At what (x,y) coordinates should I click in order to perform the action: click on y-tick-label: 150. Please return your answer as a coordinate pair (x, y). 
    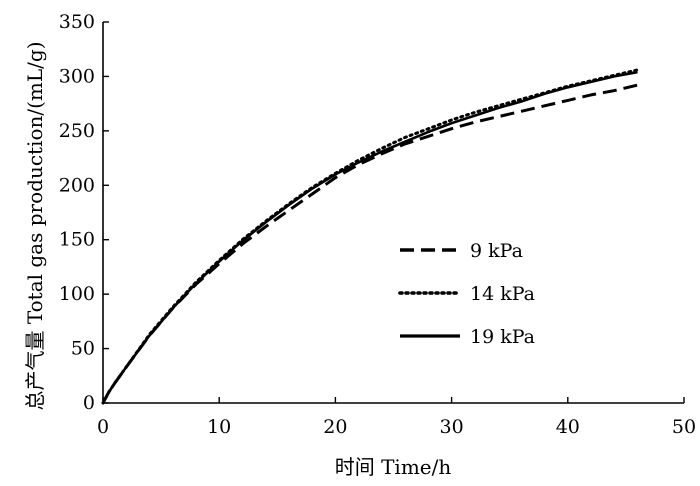
    Looking at the image, I should click on (77, 240).